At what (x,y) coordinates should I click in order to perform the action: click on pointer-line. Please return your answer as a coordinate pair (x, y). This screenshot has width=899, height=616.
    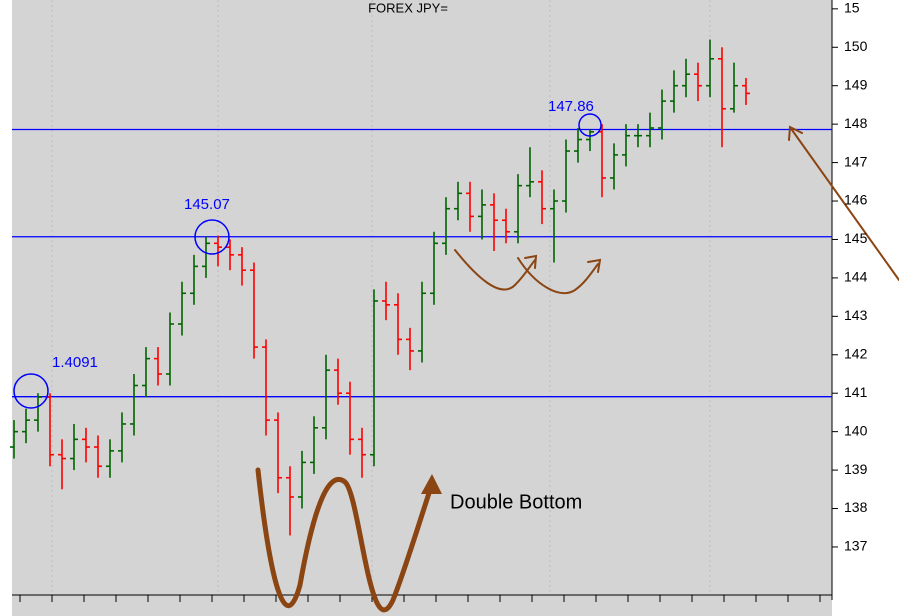
    Looking at the image, I should click on (845, 205).